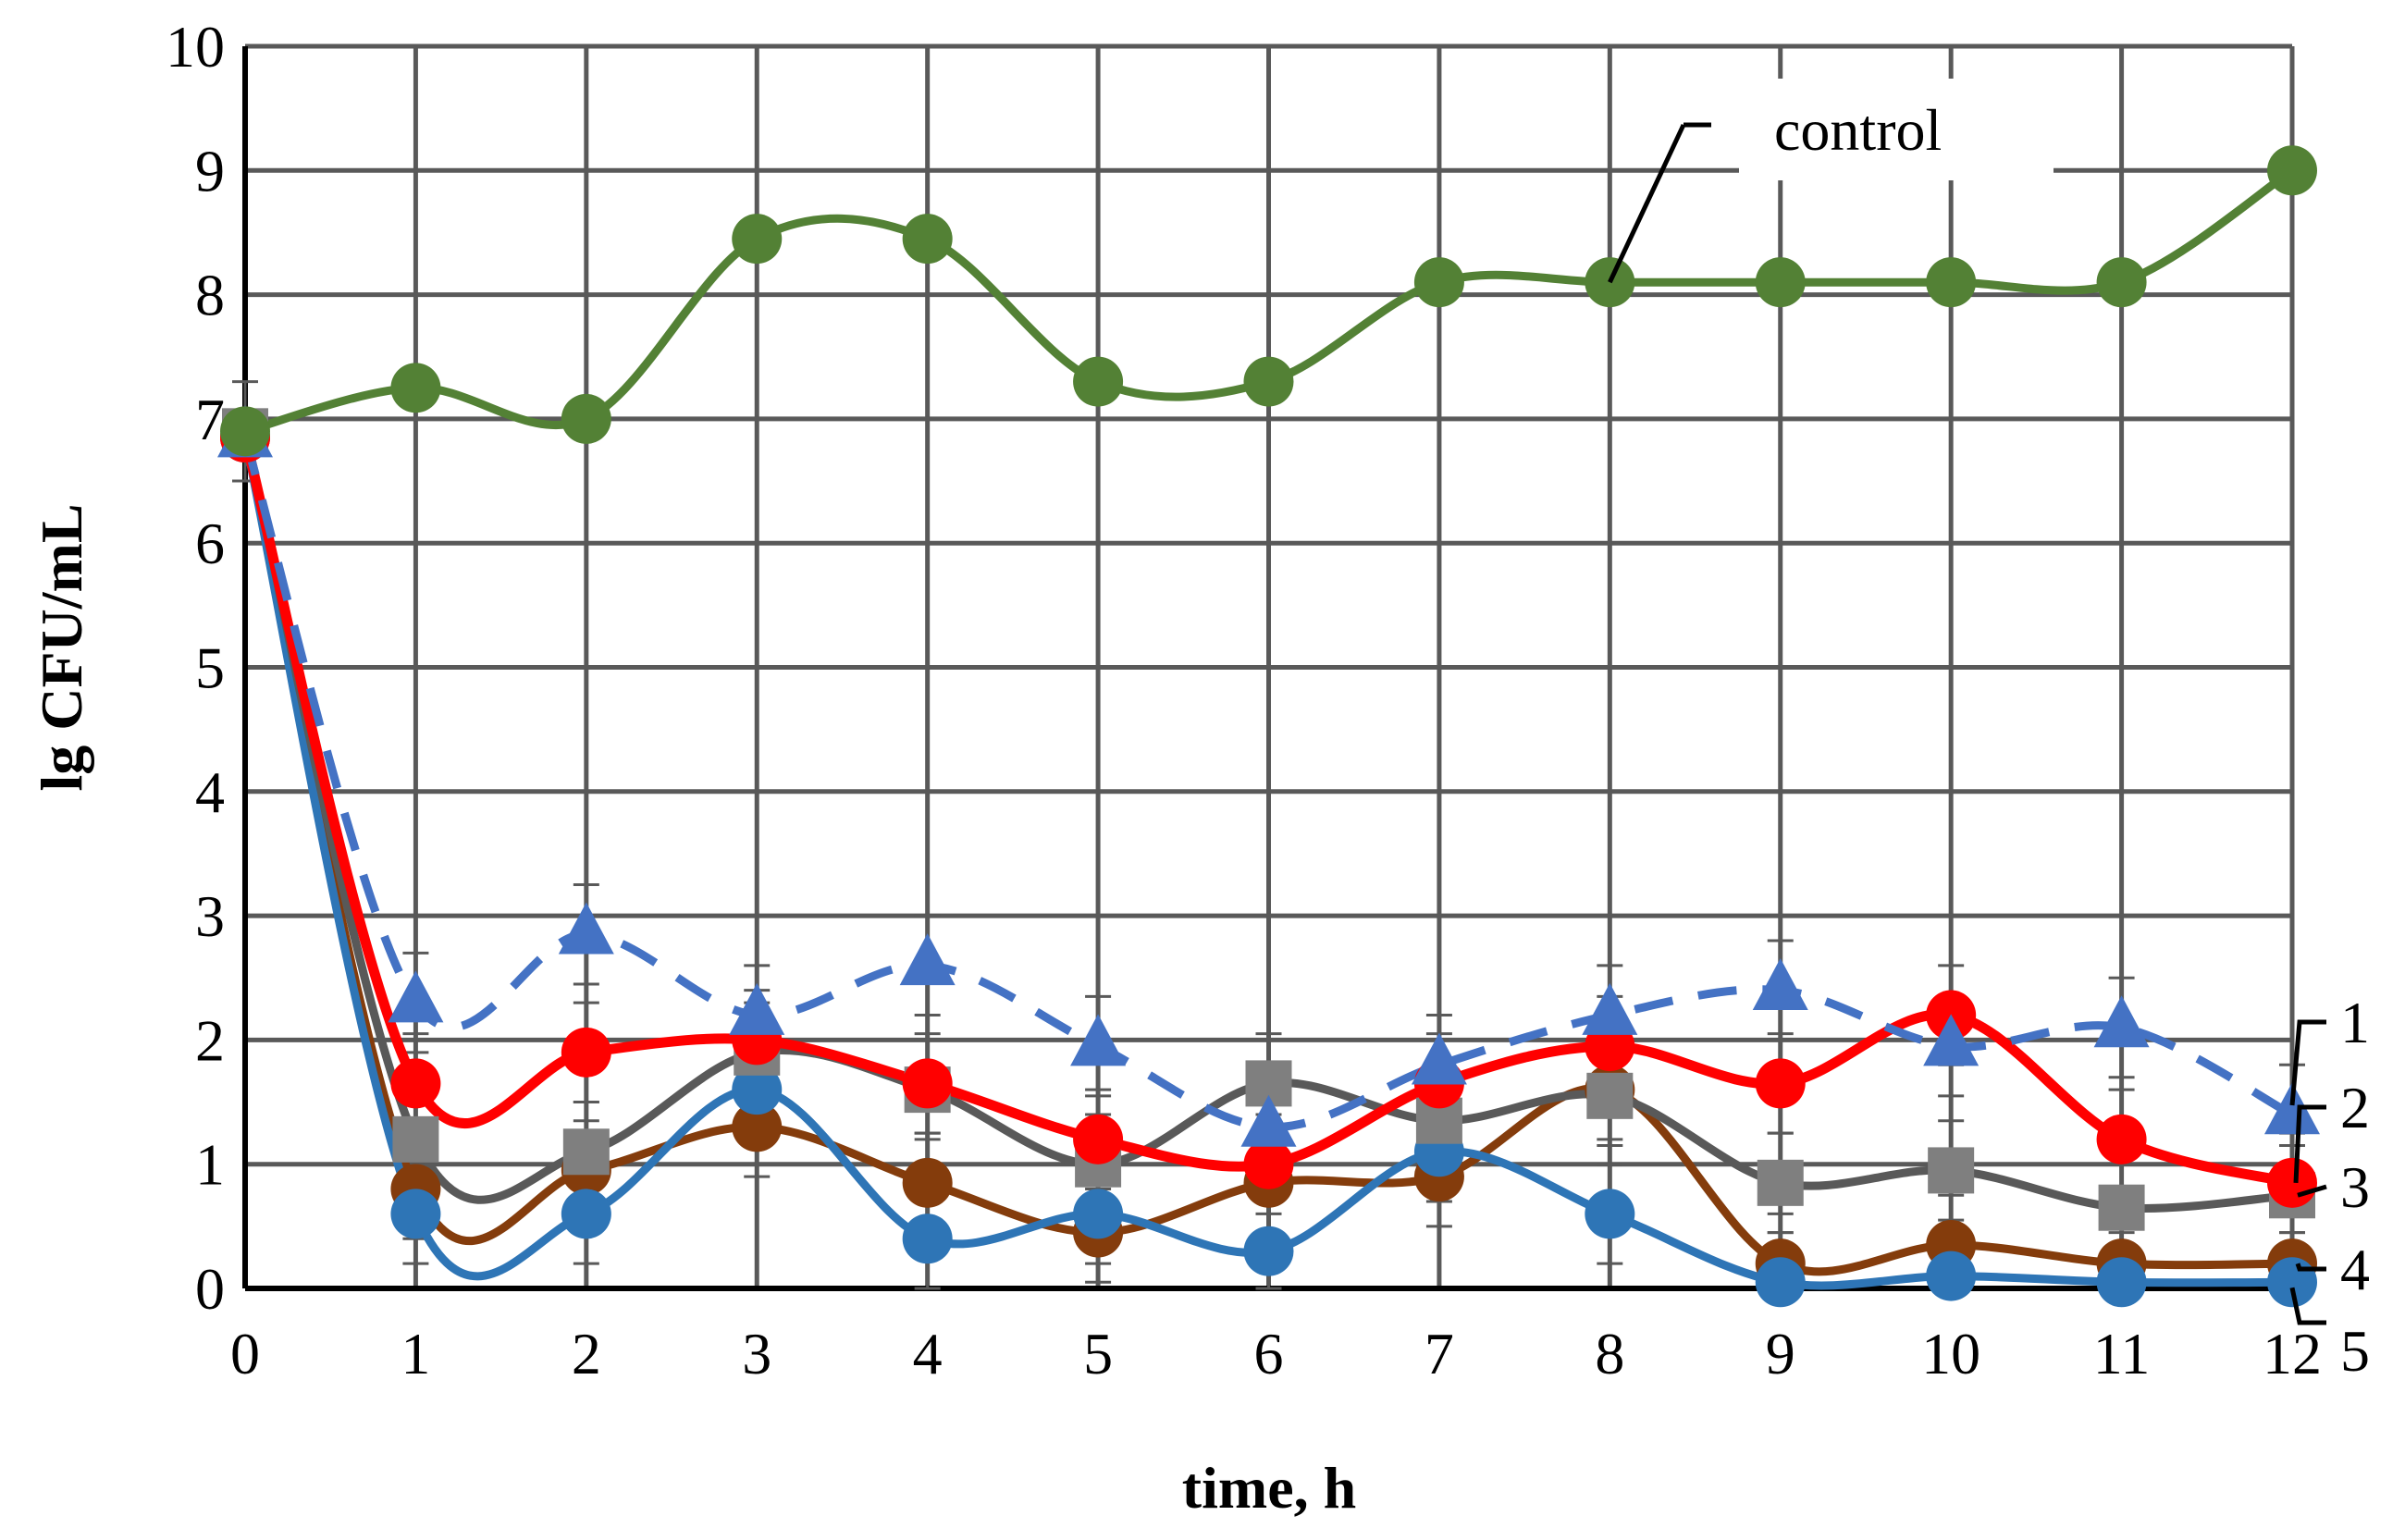  I want to click on x-tick-label: 9, so click(1781, 1353).